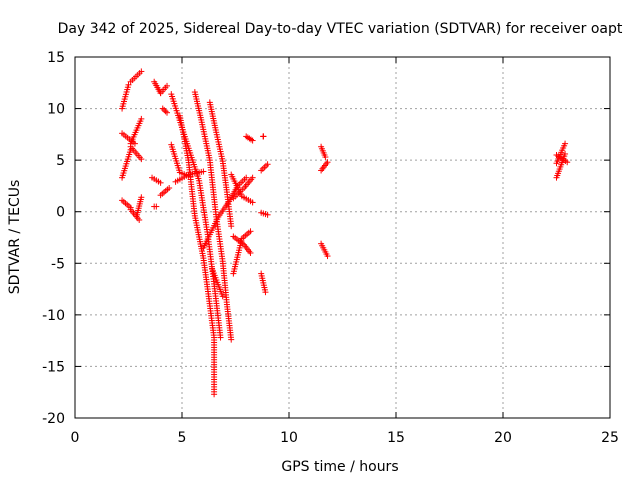 This screenshot has height=480, width=640. I want to click on y-tick-label: 10, so click(56, 110).